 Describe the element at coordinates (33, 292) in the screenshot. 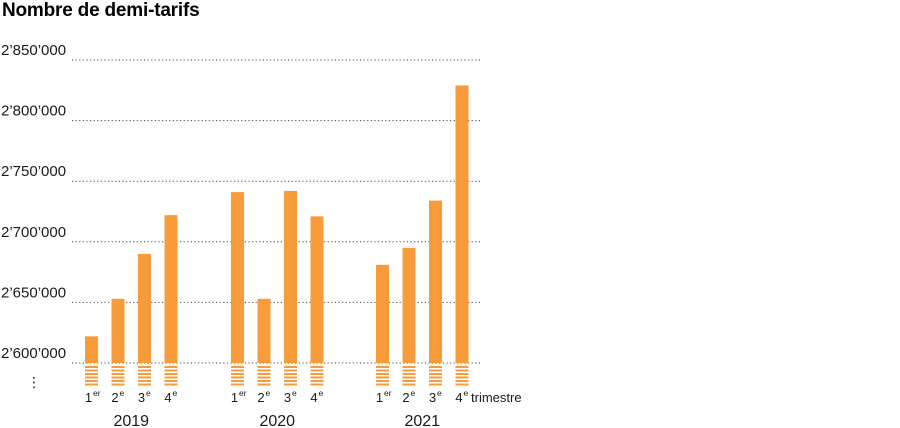

I see `y-tick-label: 2’650’000` at that location.